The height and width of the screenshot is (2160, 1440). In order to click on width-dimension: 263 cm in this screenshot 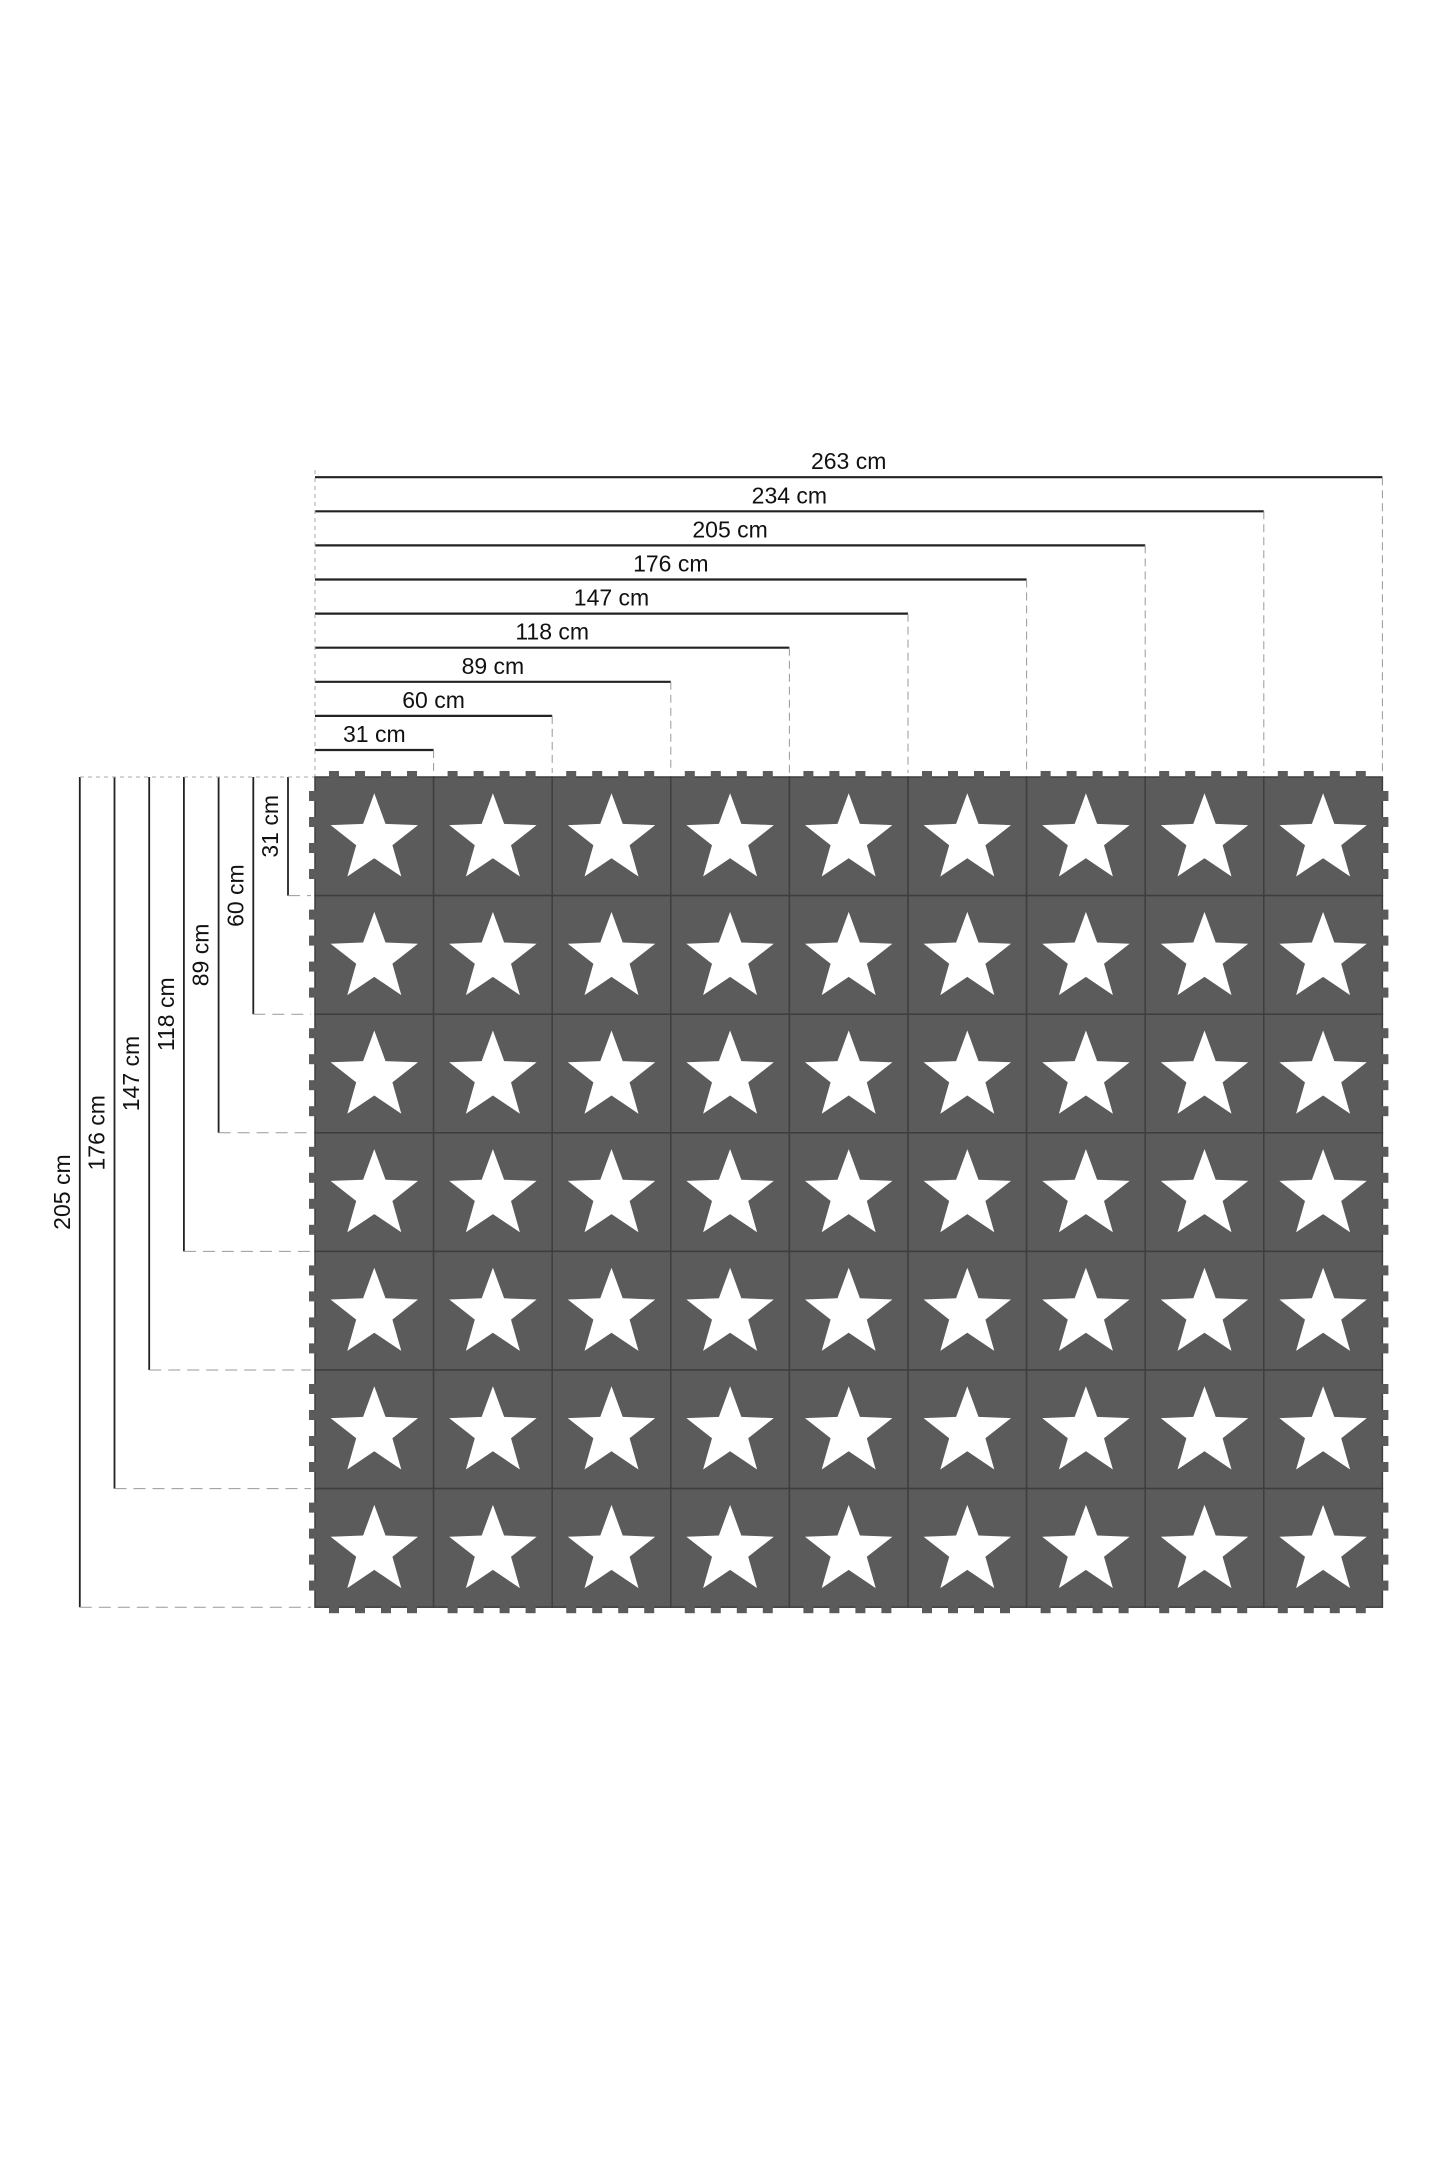, I will do `click(849, 610)`.